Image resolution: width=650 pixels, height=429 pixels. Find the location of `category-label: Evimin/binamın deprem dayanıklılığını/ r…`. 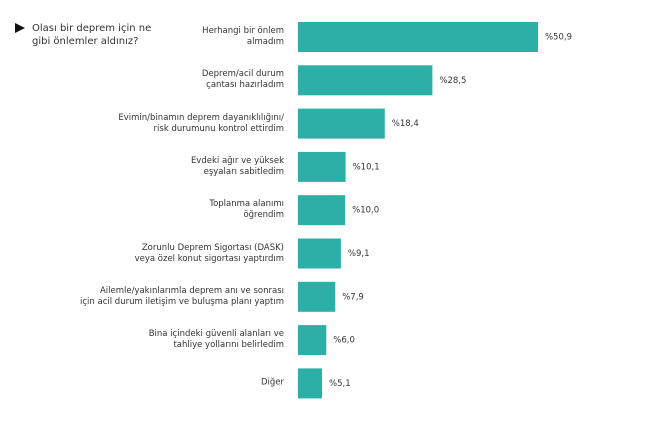

category-label: Evimin/binamın deprem dayanıklılığını/ r… is located at coordinates (201, 123).